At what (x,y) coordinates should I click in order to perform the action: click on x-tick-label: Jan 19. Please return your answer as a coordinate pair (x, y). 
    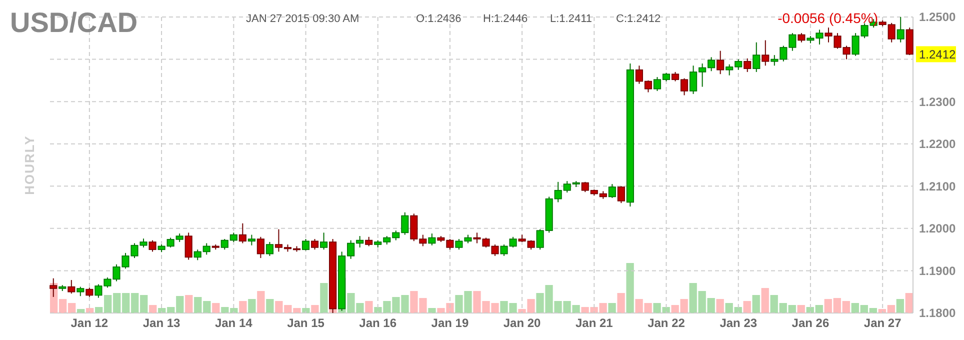
    Looking at the image, I should click on (450, 323).